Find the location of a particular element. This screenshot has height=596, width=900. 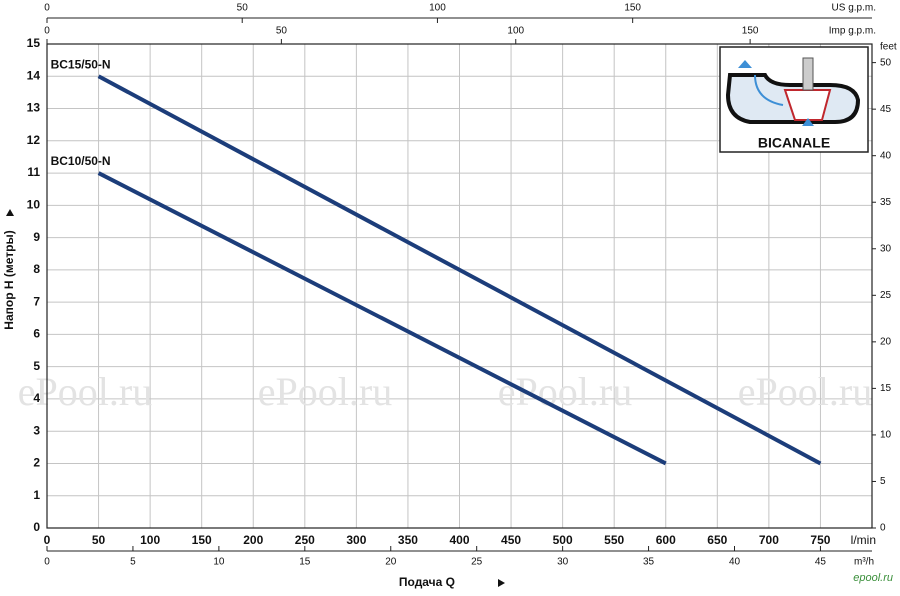

x-tick-label: 450 is located at coordinates (511, 540).